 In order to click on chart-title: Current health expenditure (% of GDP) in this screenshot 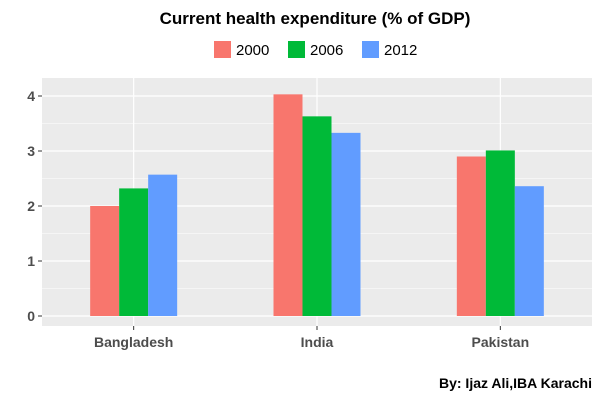, I will do `click(315, 18)`.